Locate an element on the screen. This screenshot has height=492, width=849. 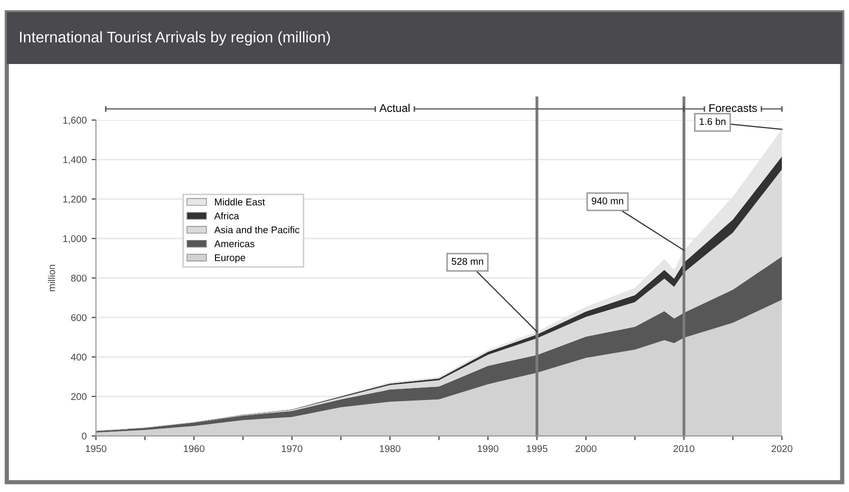
text: Forecasts is located at coordinates (733, 108).